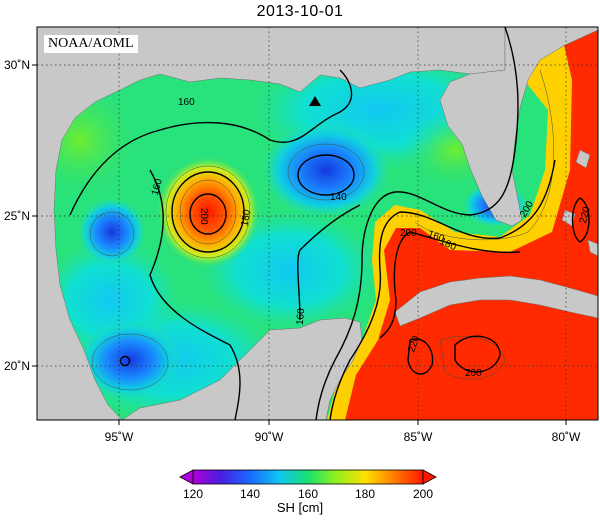  I want to click on contour-label: 220, so click(585, 214).